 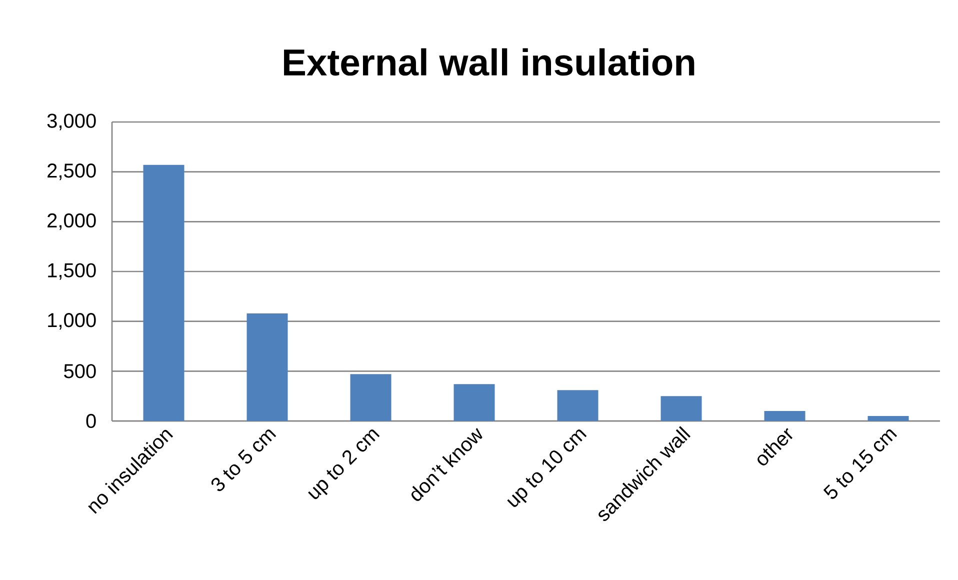 I want to click on y-tick-label: 1,500, so click(x=72, y=271).